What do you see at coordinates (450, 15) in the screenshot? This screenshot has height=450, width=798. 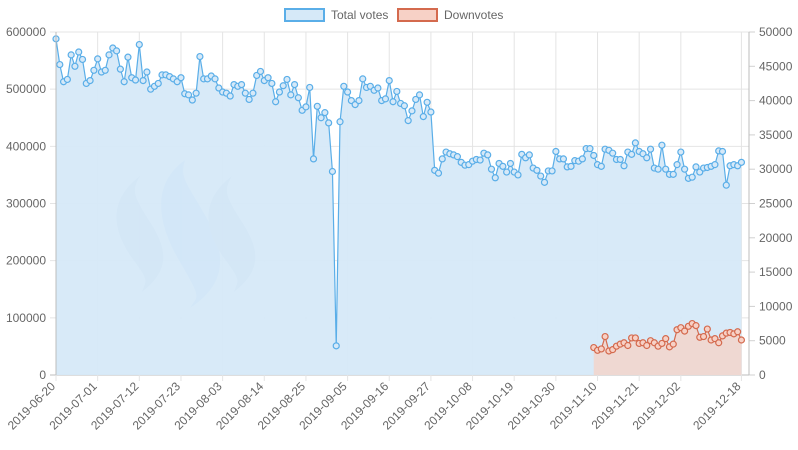 I see `legend-item-downvotes: Downvotes` at bounding box center [450, 15].